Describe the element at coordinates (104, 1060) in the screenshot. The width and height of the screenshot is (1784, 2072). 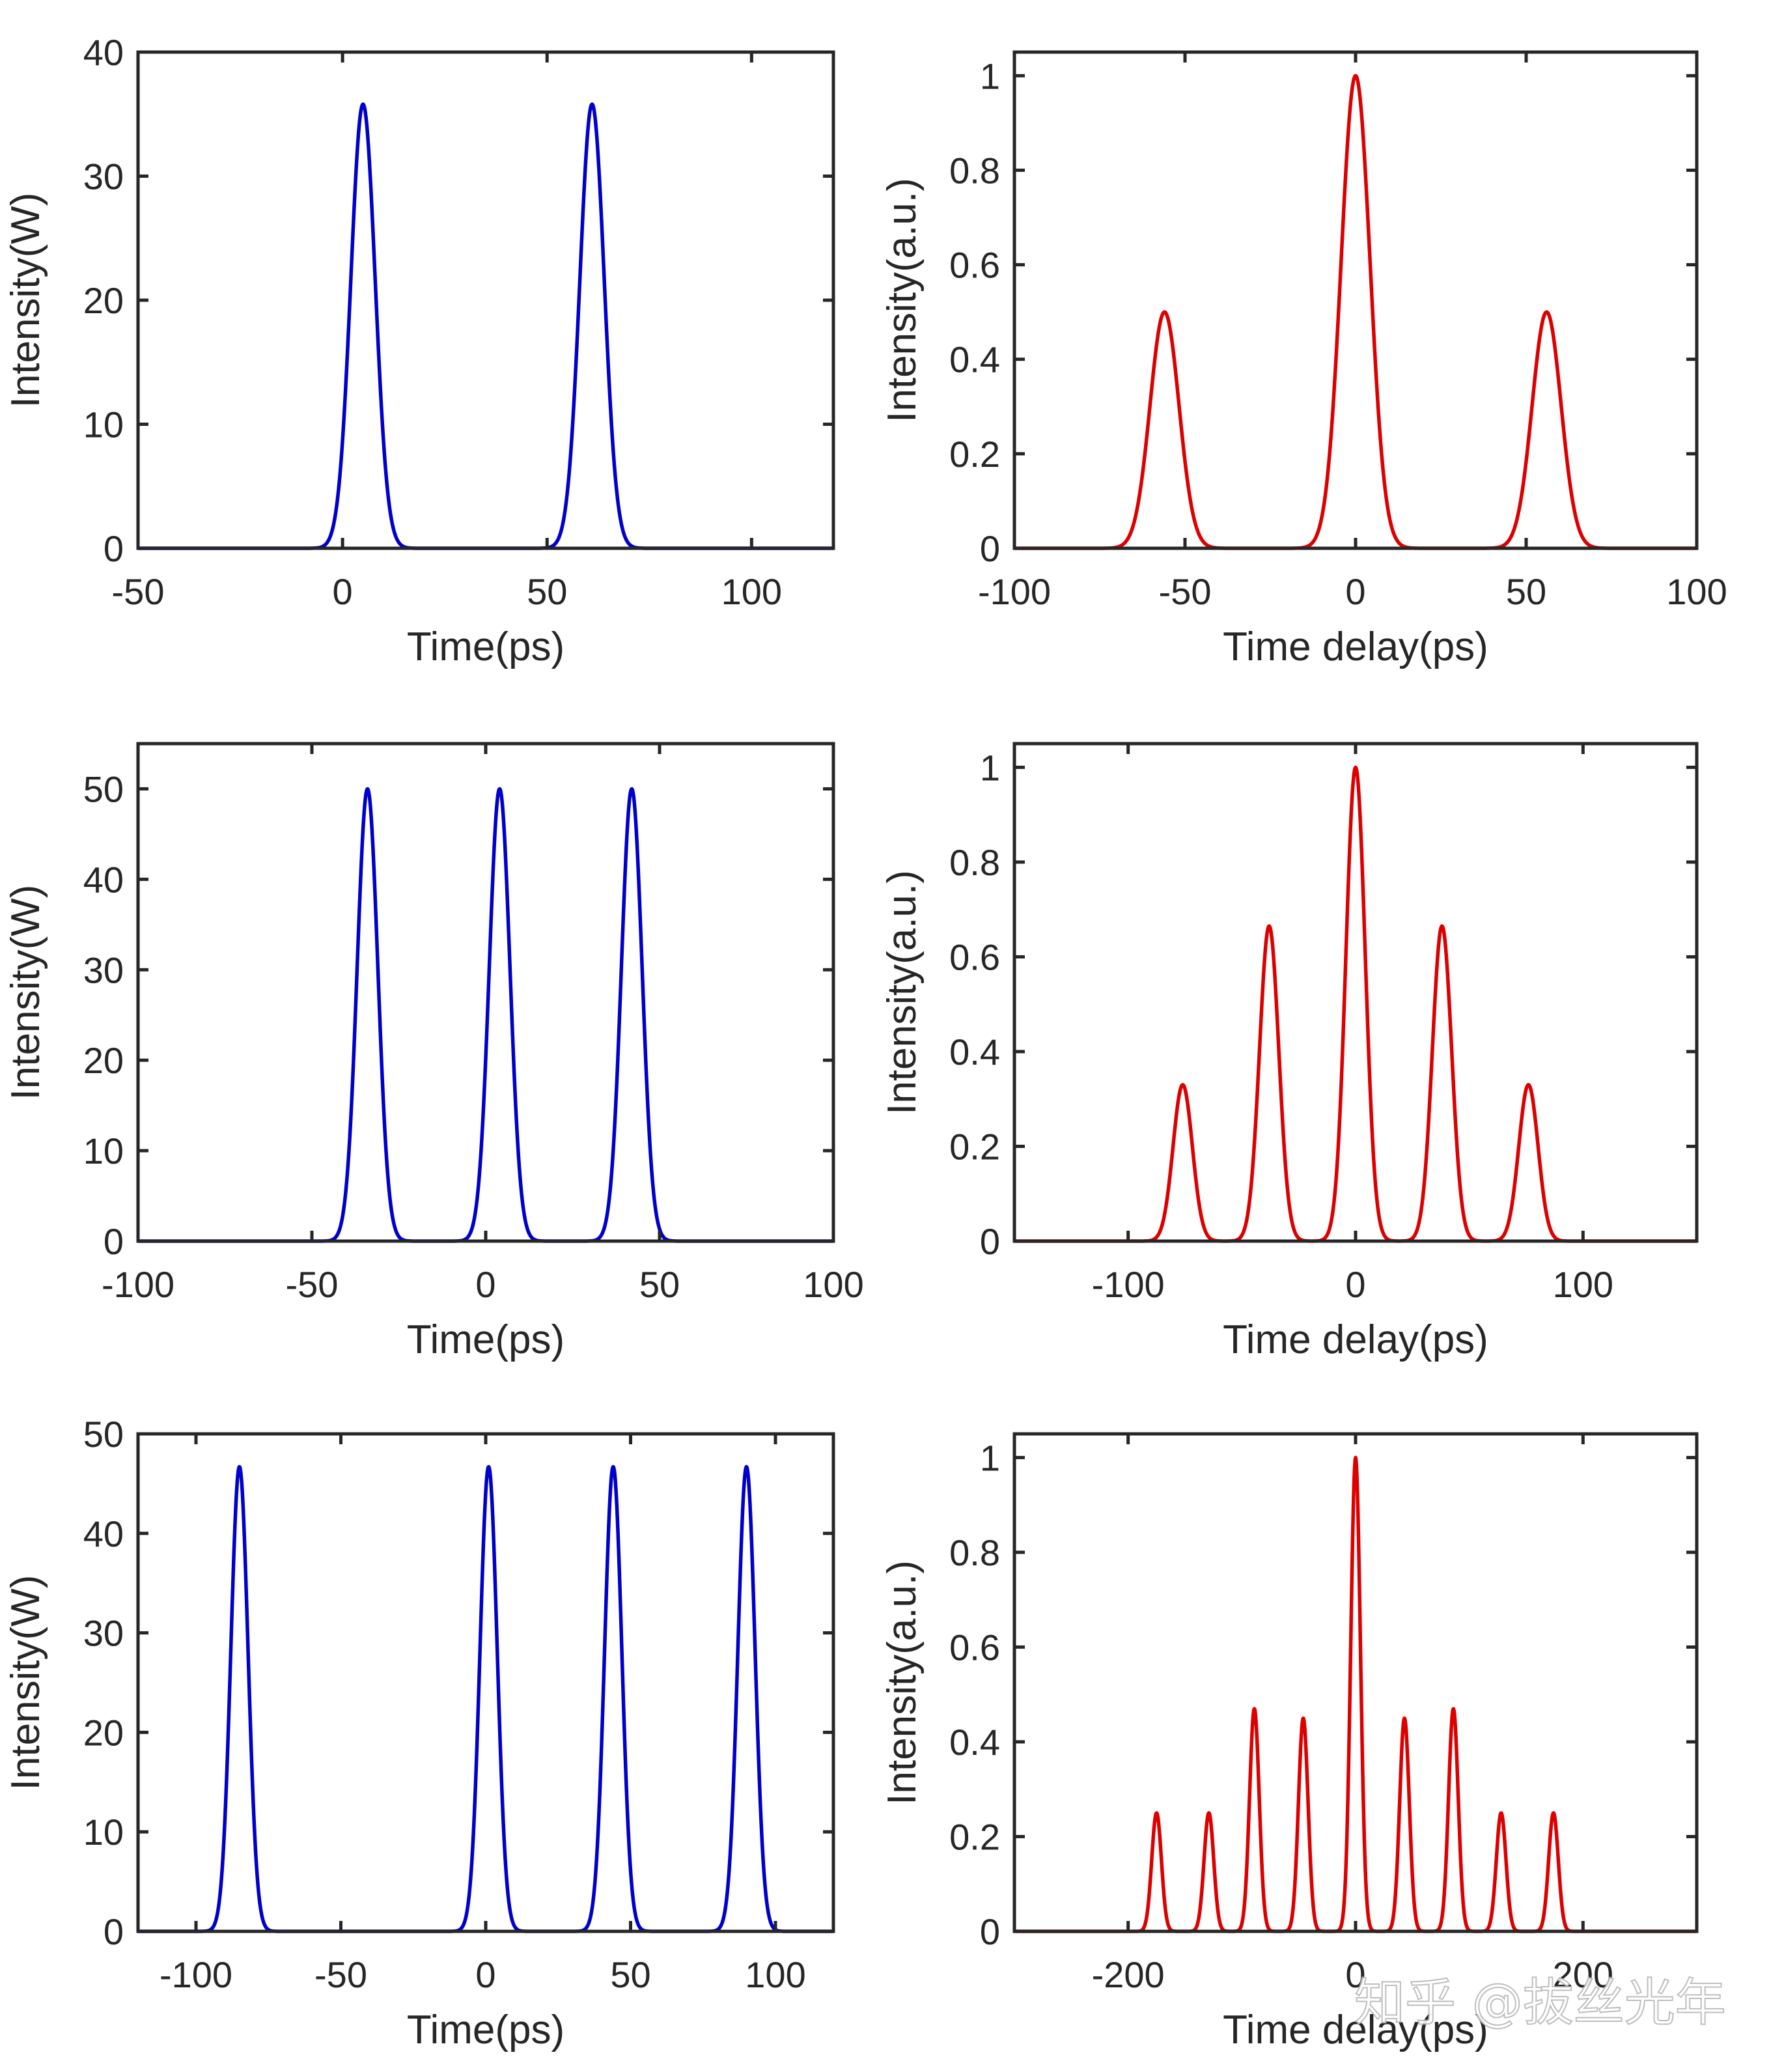
I see `y-tick-label-row2-time-2: 20` at that location.